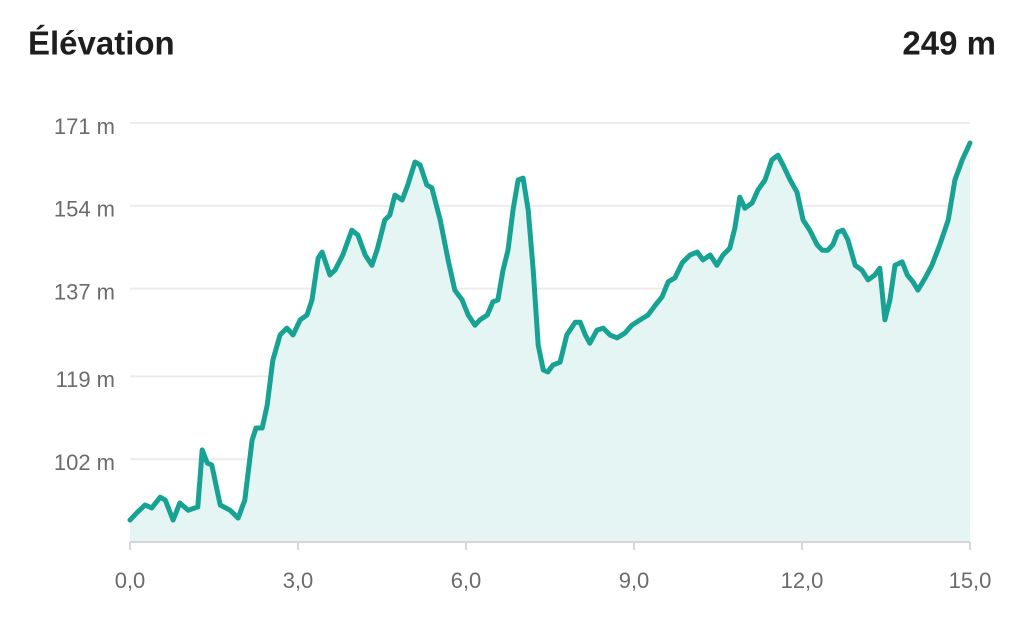 The height and width of the screenshot is (620, 1024). I want to click on x-tick-label: 3,0, so click(298, 580).